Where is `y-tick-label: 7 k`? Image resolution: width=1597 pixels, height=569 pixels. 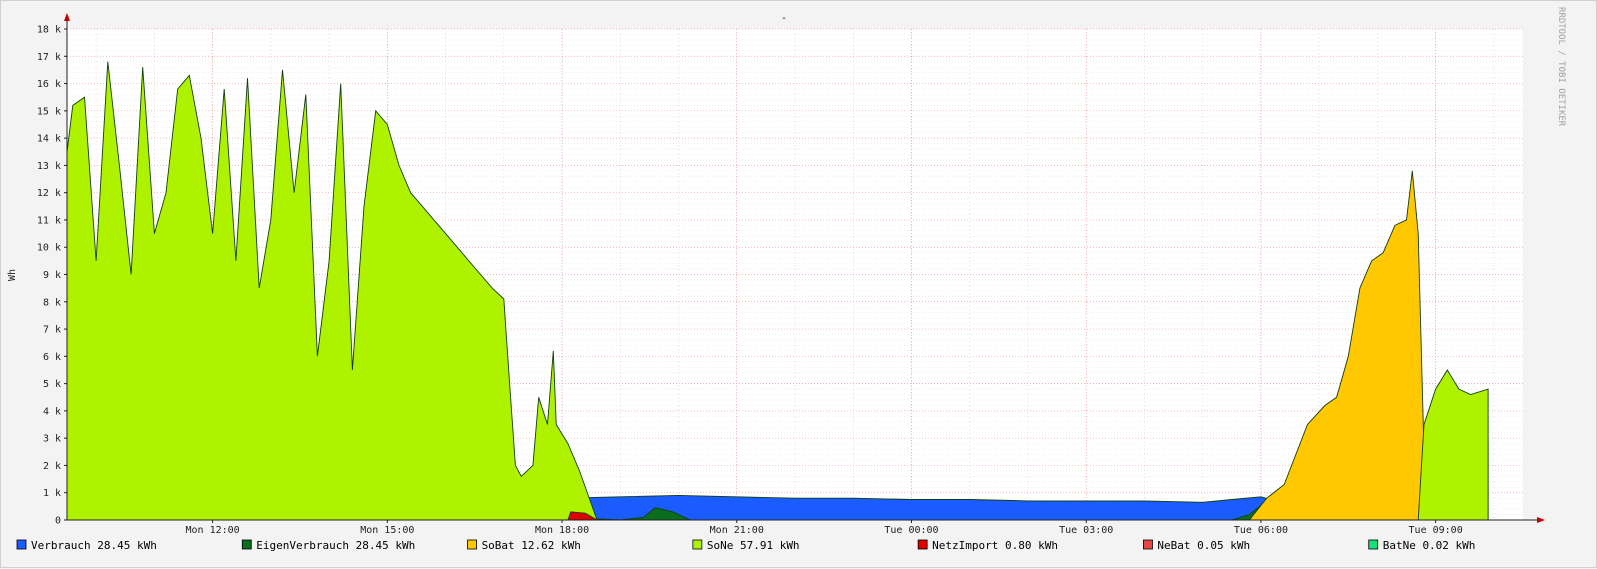 y-tick-label: 7 k is located at coordinates (52, 330).